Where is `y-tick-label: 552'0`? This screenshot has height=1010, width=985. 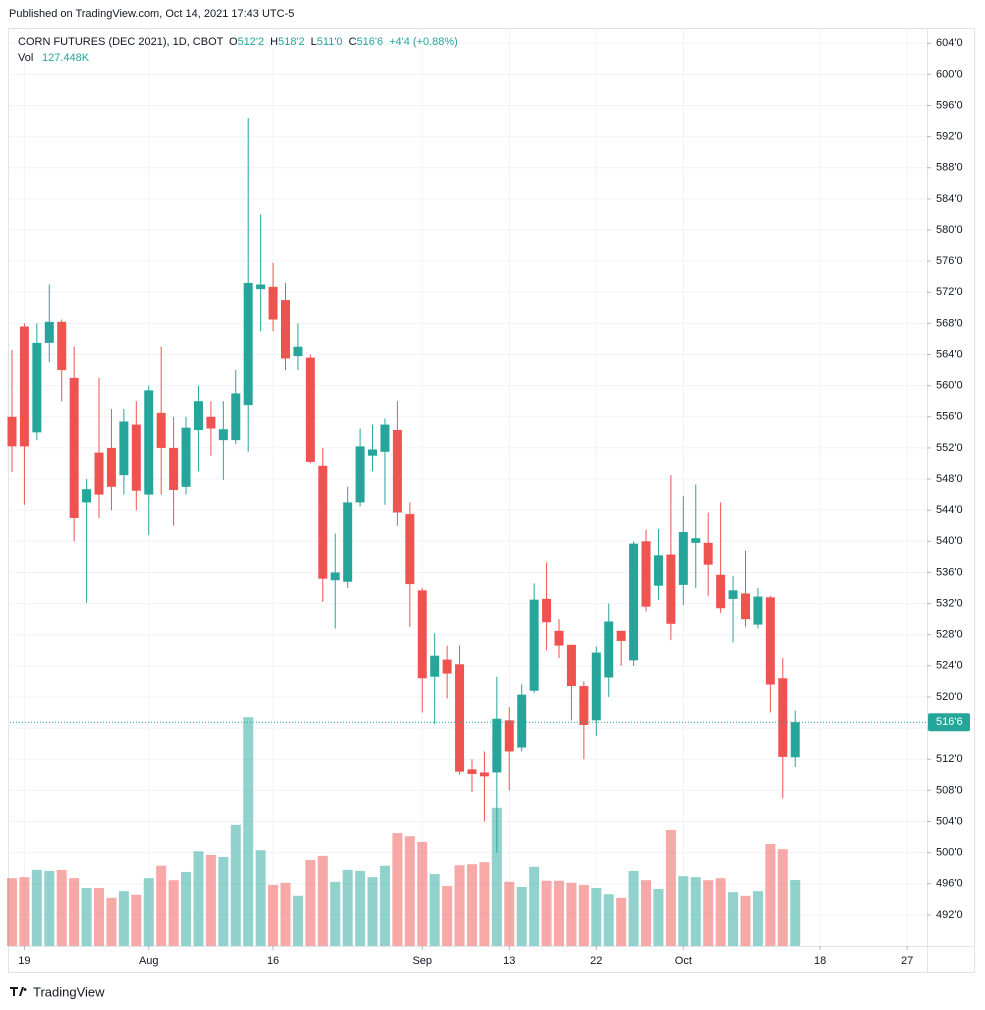 y-tick-label: 552'0 is located at coordinates (949, 448).